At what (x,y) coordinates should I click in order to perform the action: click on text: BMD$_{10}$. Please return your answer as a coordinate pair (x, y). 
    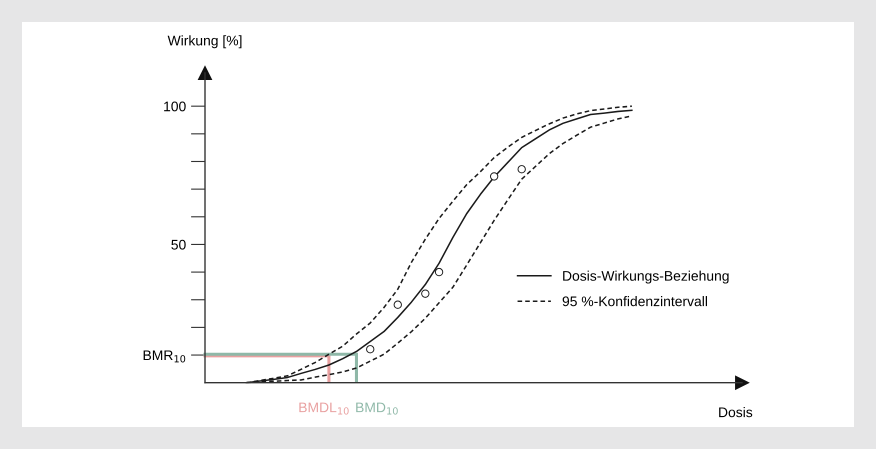
    Looking at the image, I should click on (377, 408).